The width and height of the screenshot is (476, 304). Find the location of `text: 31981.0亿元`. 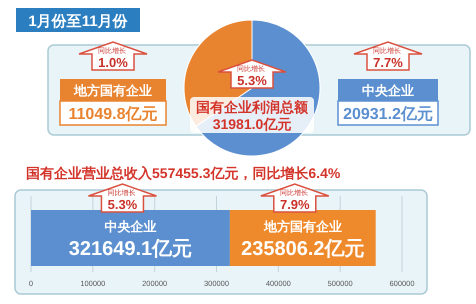

text: 31981.0亿元 is located at coordinates (252, 124).